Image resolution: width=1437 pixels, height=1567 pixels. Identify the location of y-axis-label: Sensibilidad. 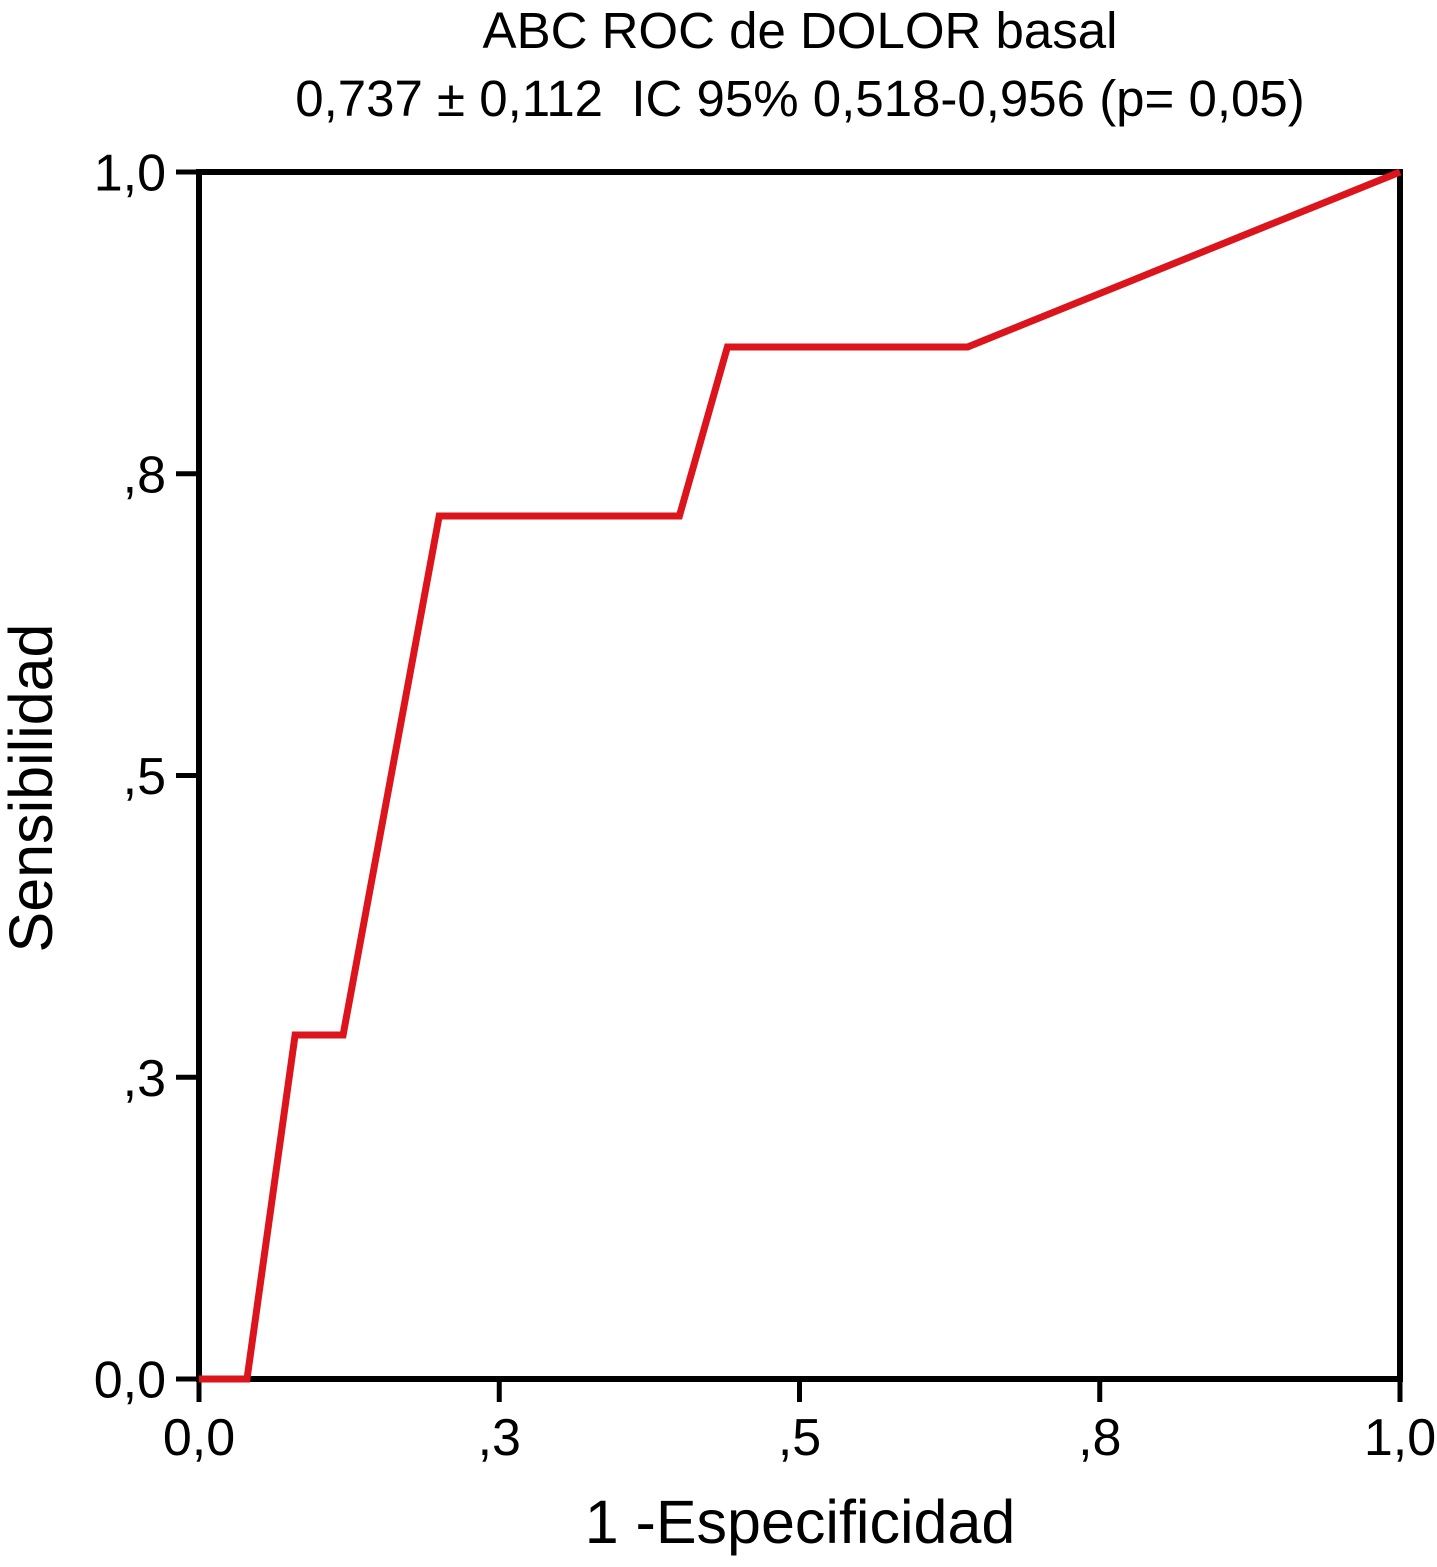
(32, 788).